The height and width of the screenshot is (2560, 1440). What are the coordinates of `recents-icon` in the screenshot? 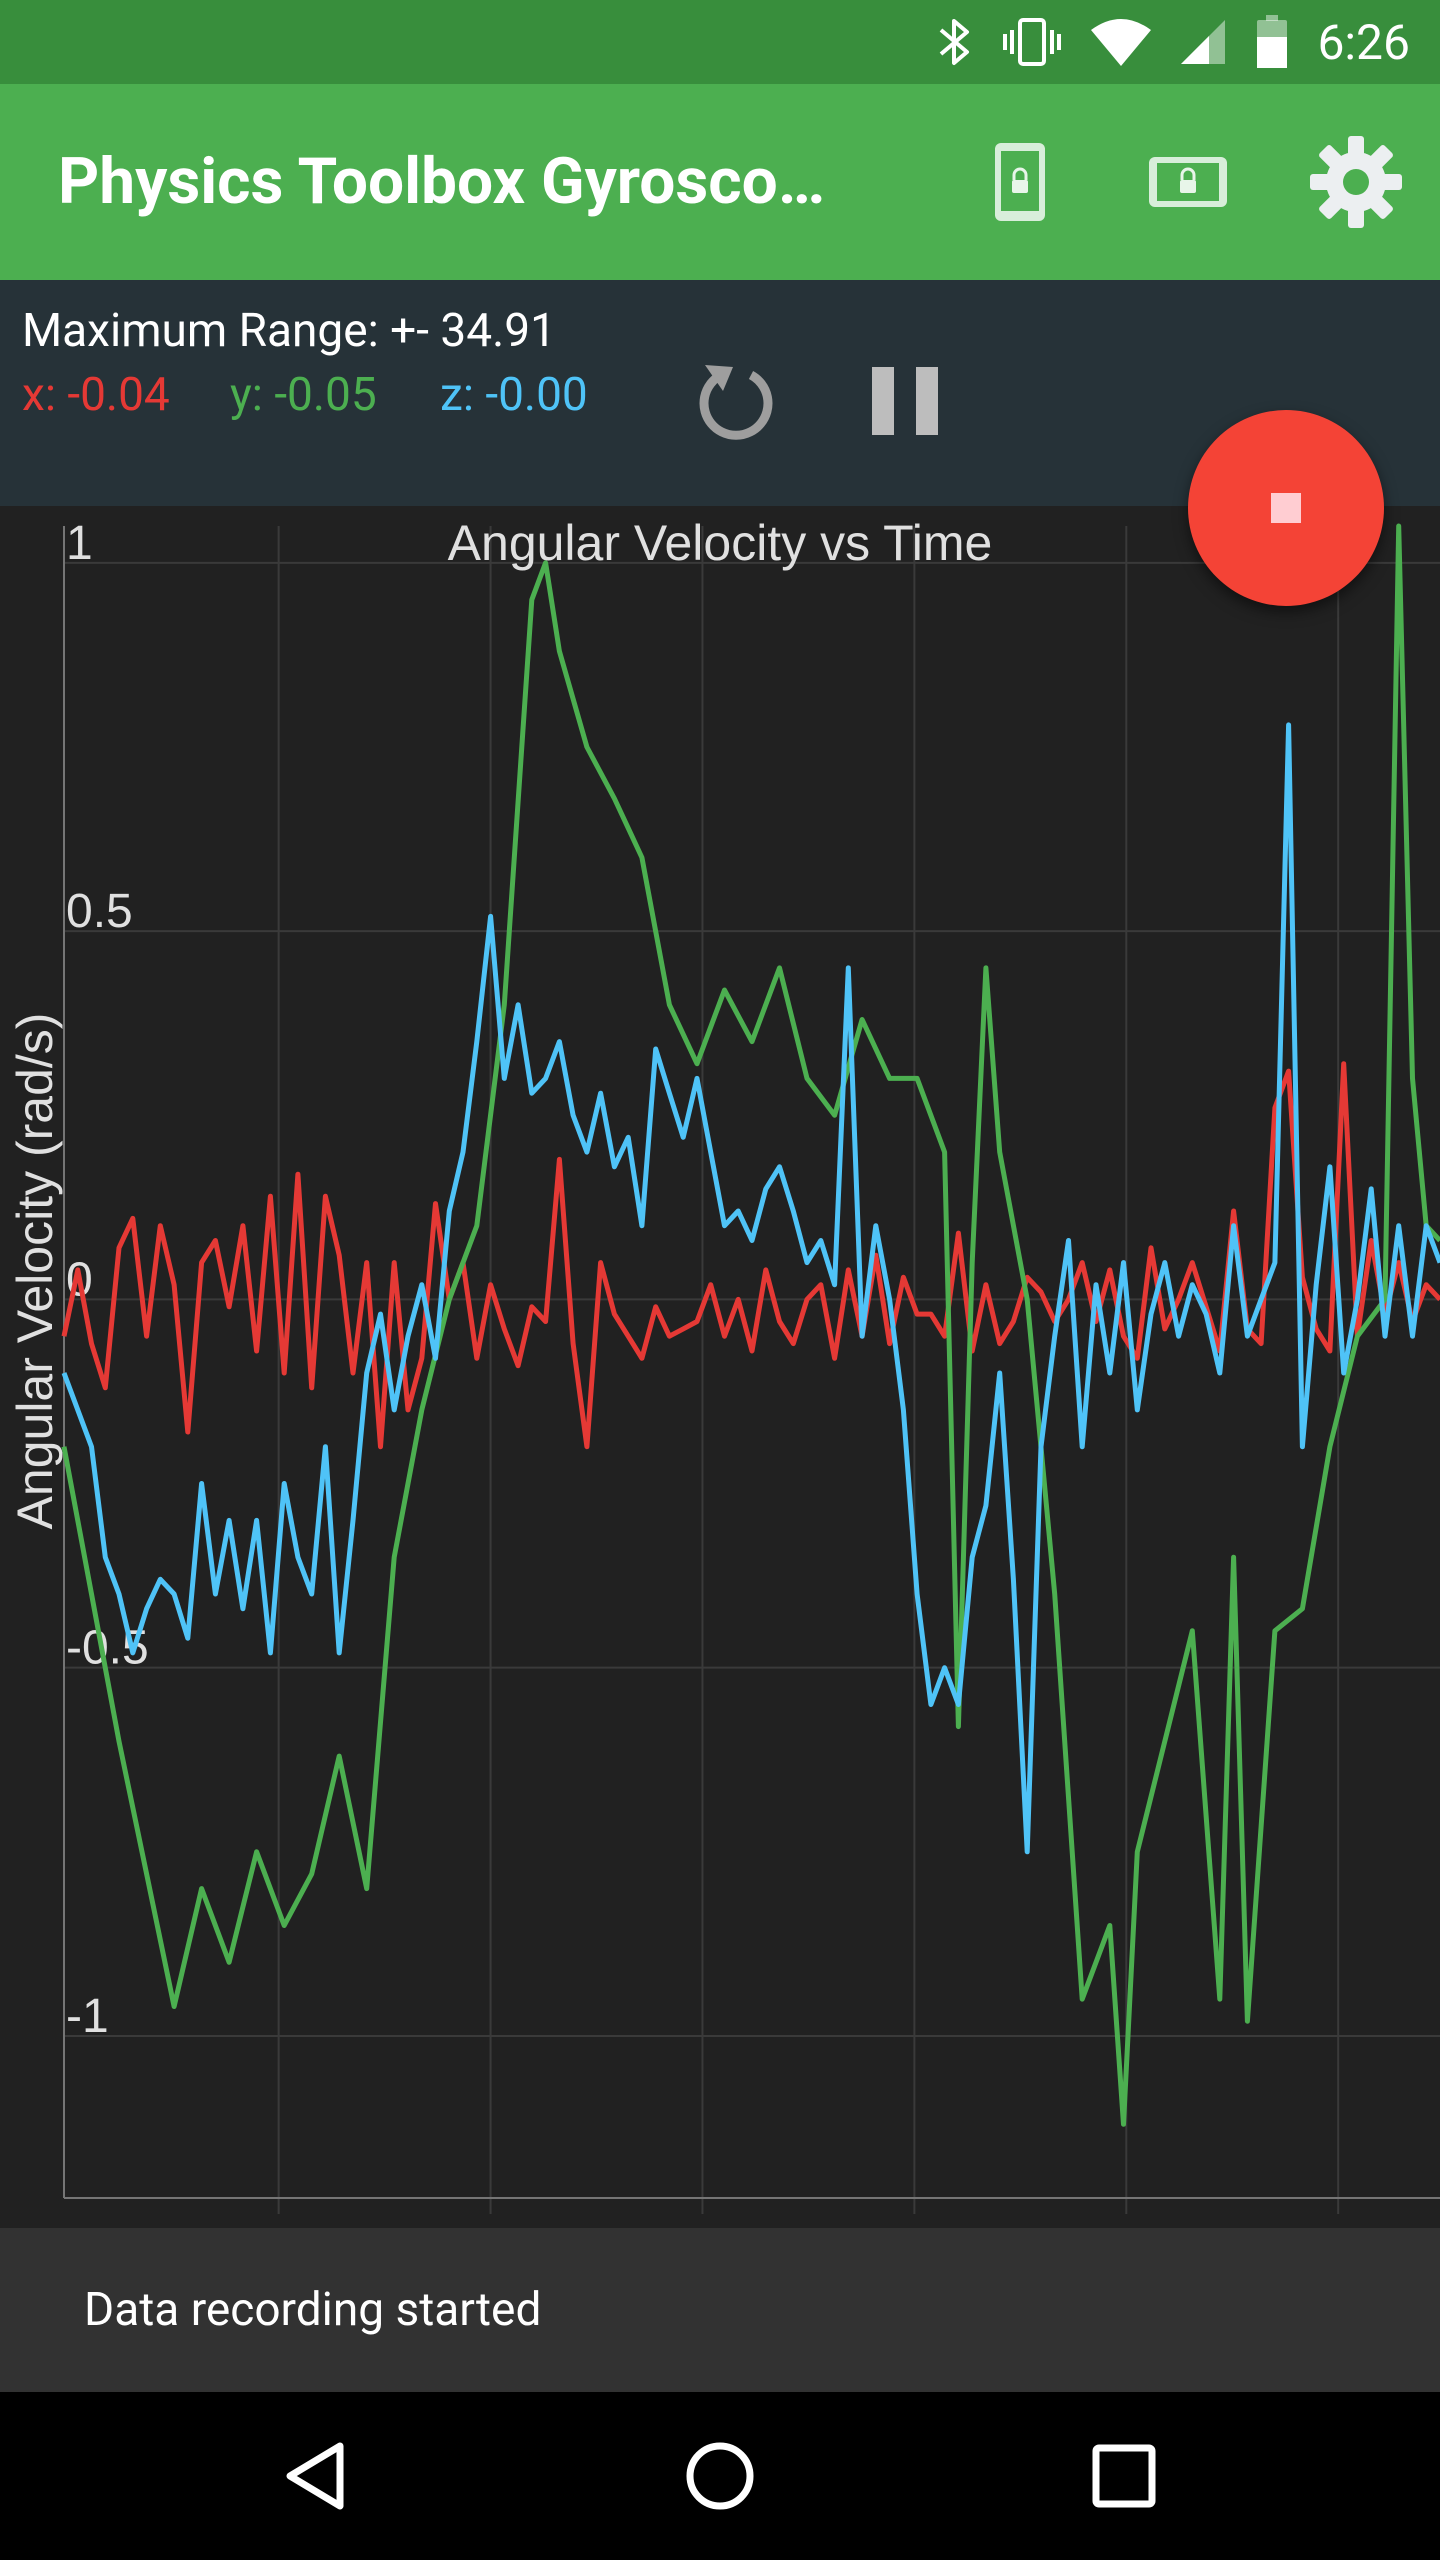 It's located at (1124, 2476).